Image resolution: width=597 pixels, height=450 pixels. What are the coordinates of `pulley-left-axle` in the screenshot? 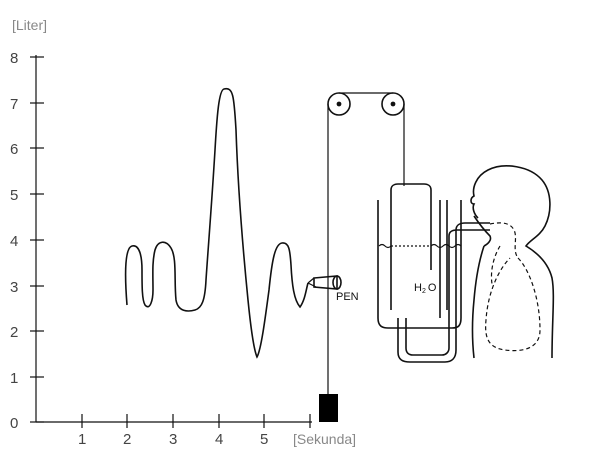 It's located at (339, 104).